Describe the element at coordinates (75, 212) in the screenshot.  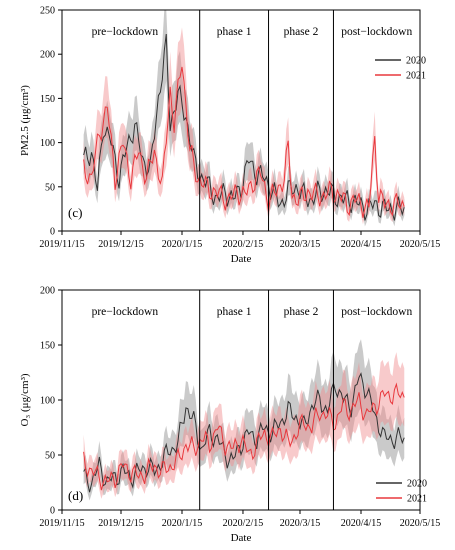
I see `panel-label: (c)` at that location.